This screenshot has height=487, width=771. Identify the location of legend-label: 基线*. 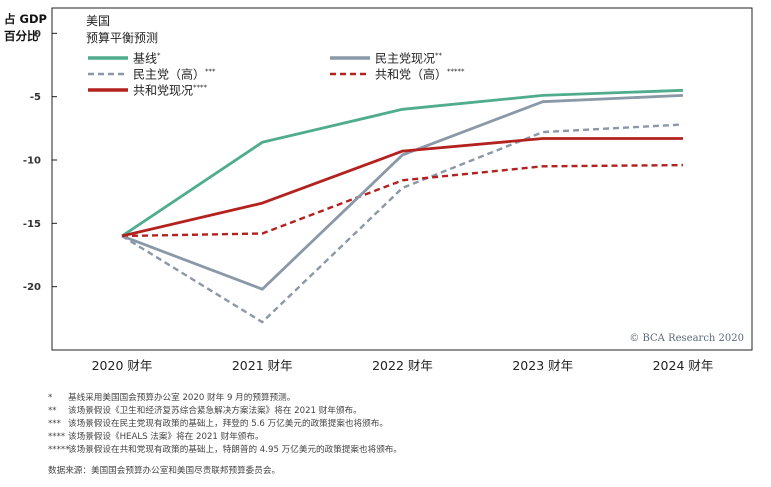
(147, 59).